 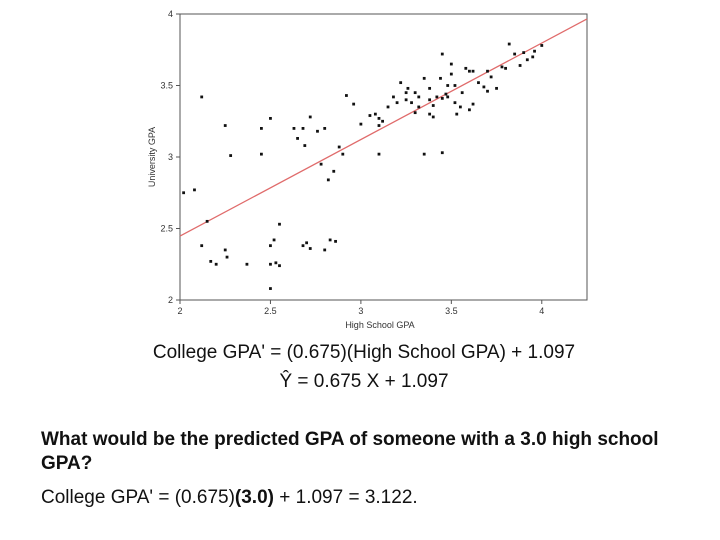 I want to click on x-axis-label: High School GPA, so click(x=379, y=325).